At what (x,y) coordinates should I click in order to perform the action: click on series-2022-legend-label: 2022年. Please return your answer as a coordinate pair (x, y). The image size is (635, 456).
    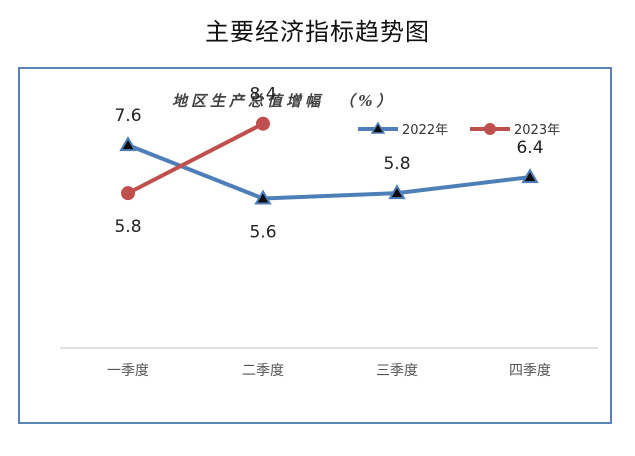
    Looking at the image, I should click on (425, 130).